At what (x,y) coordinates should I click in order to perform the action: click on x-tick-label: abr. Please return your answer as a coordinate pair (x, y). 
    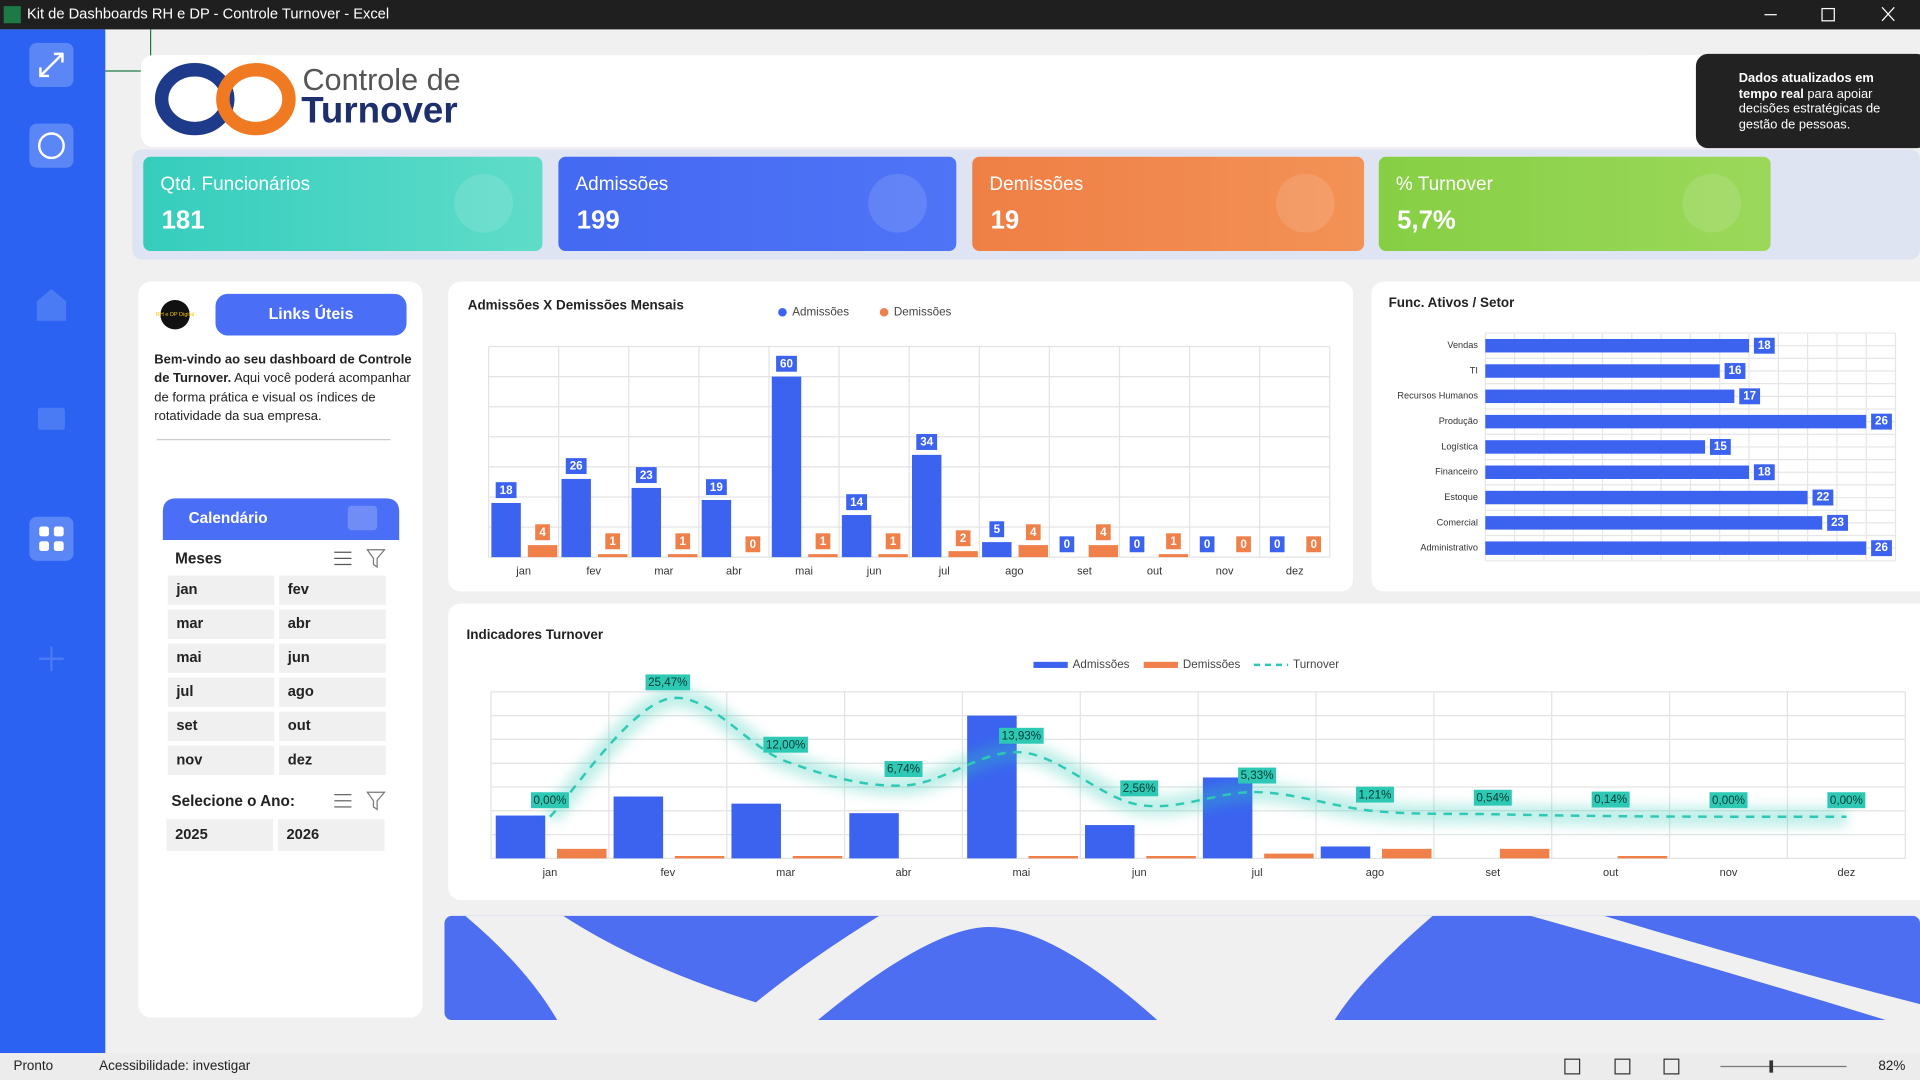
    Looking at the image, I should click on (734, 572).